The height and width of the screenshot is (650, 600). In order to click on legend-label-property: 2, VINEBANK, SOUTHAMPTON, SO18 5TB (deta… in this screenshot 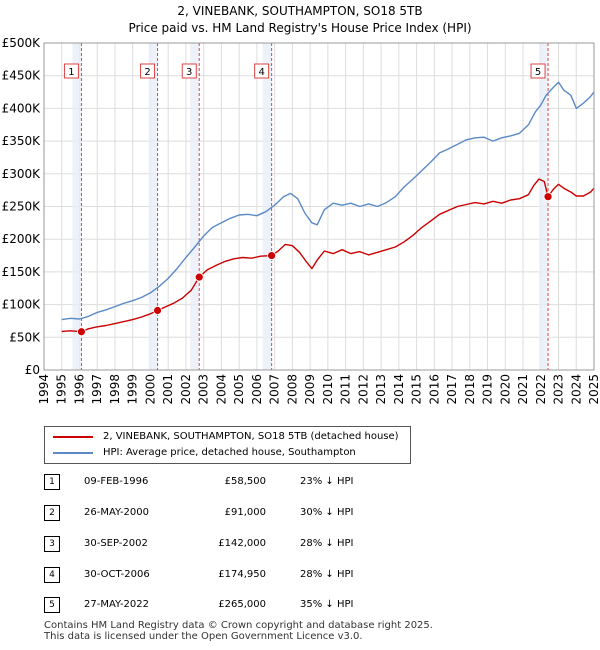, I will do `click(251, 436)`.